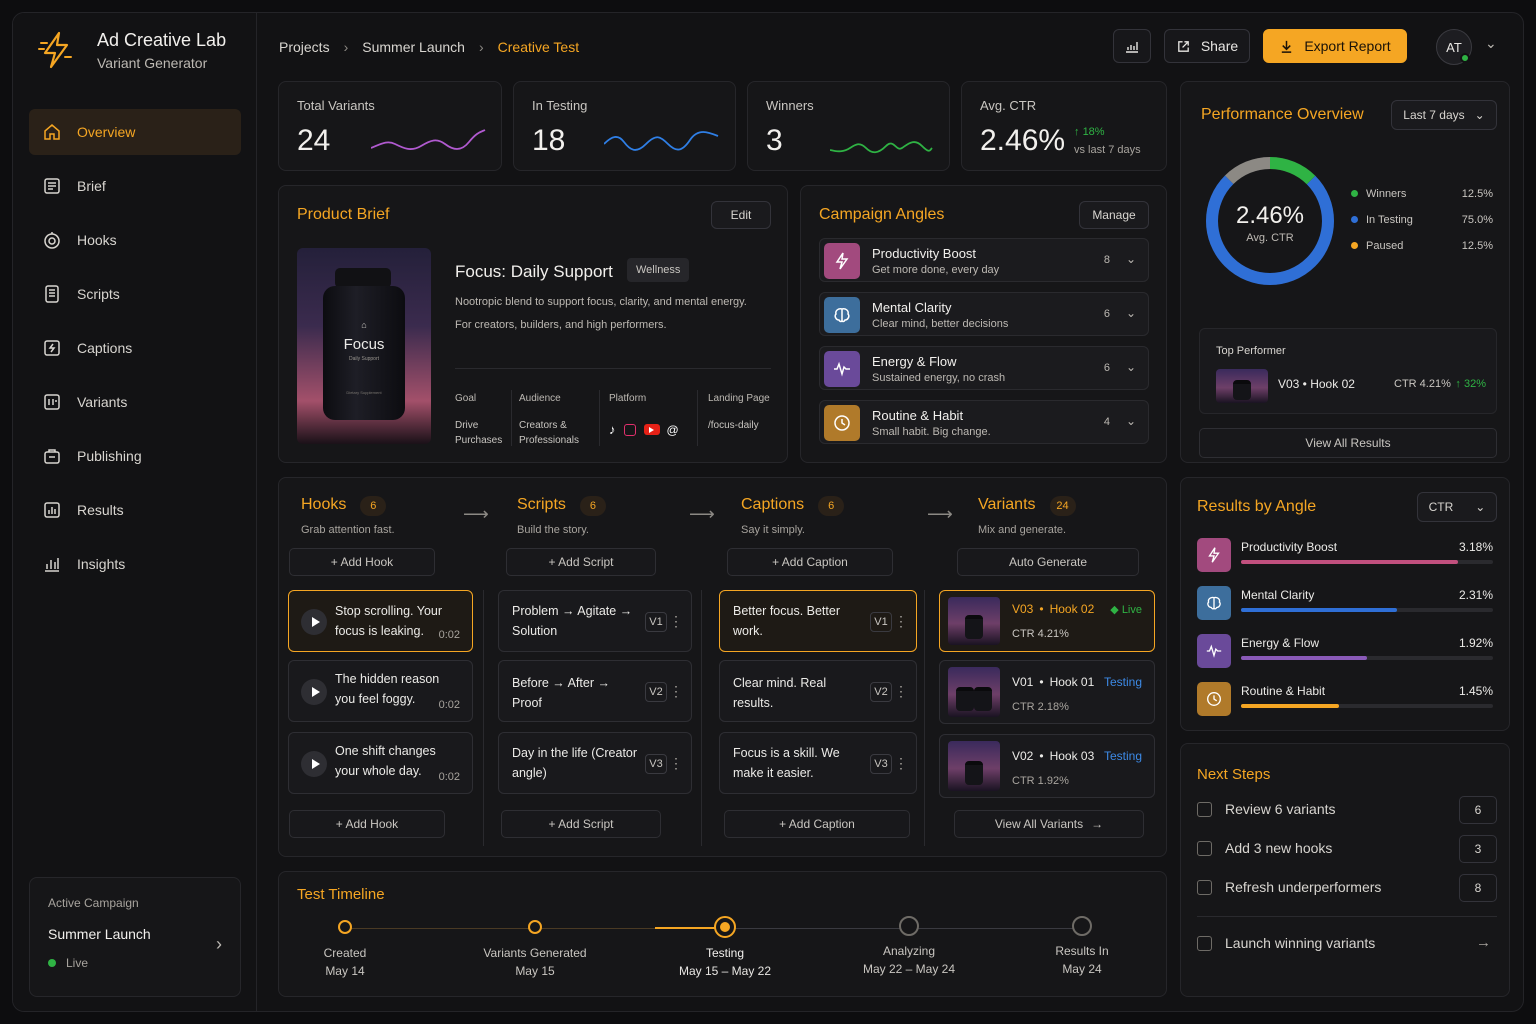  I want to click on hook-item: The hidden reason you feel foggy. 0:02, so click(380, 691).